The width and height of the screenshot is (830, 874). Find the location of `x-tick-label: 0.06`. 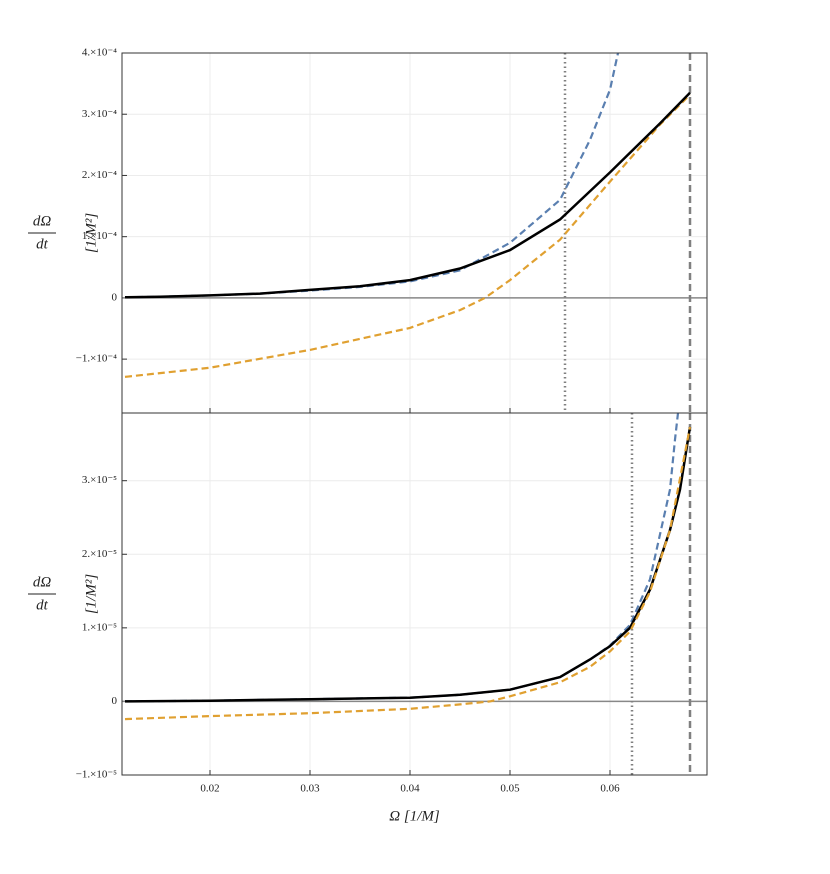

x-tick-label: 0.06 is located at coordinates (610, 789).